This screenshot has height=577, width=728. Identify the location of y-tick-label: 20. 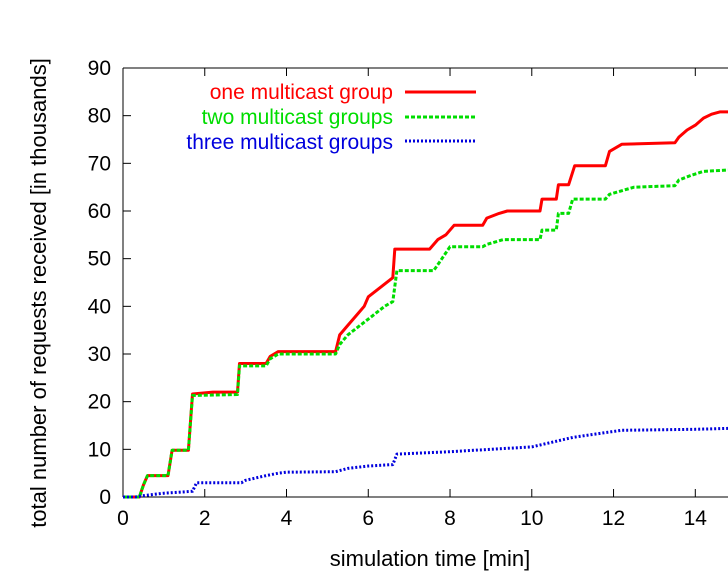
(99, 402).